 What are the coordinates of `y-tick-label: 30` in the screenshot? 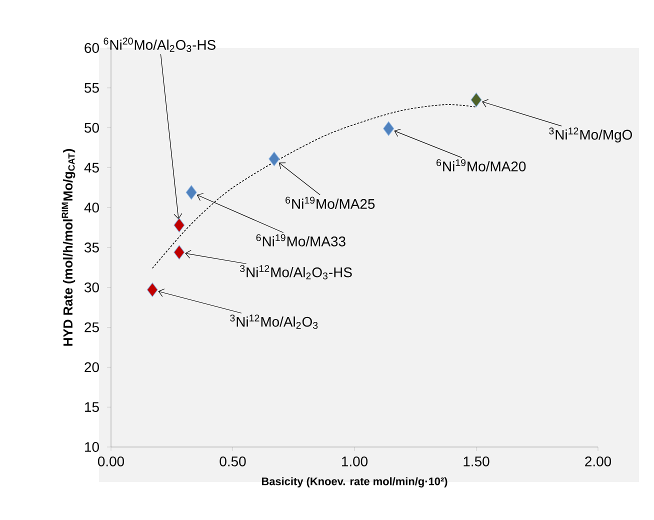 It's located at (91, 287).